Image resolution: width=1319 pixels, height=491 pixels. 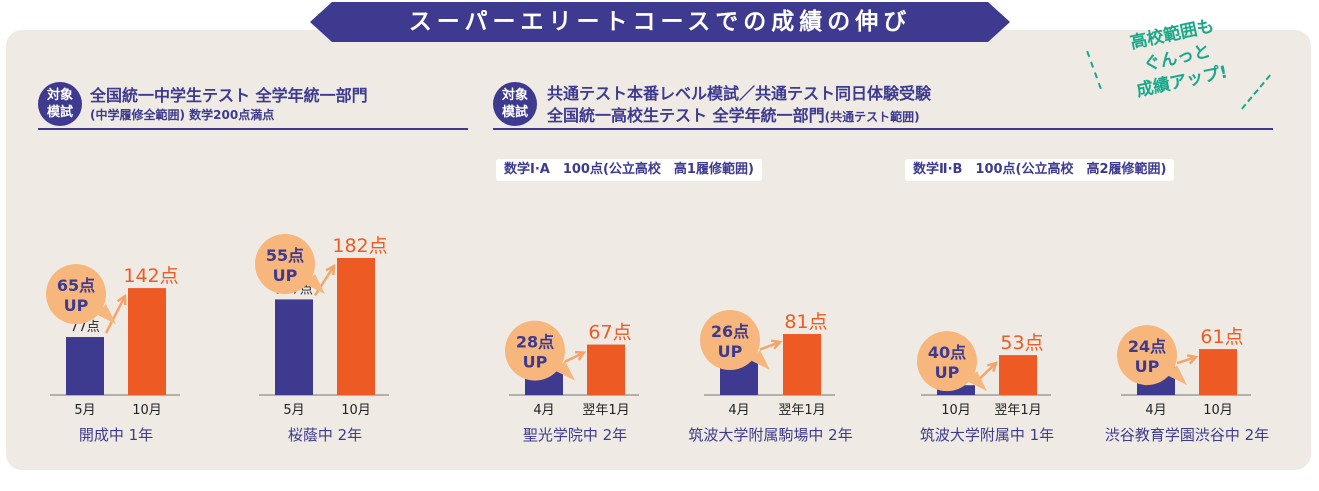 What do you see at coordinates (232, 115) in the screenshot?
I see `left-subtitle-rest: 数学200点満点` at bounding box center [232, 115].